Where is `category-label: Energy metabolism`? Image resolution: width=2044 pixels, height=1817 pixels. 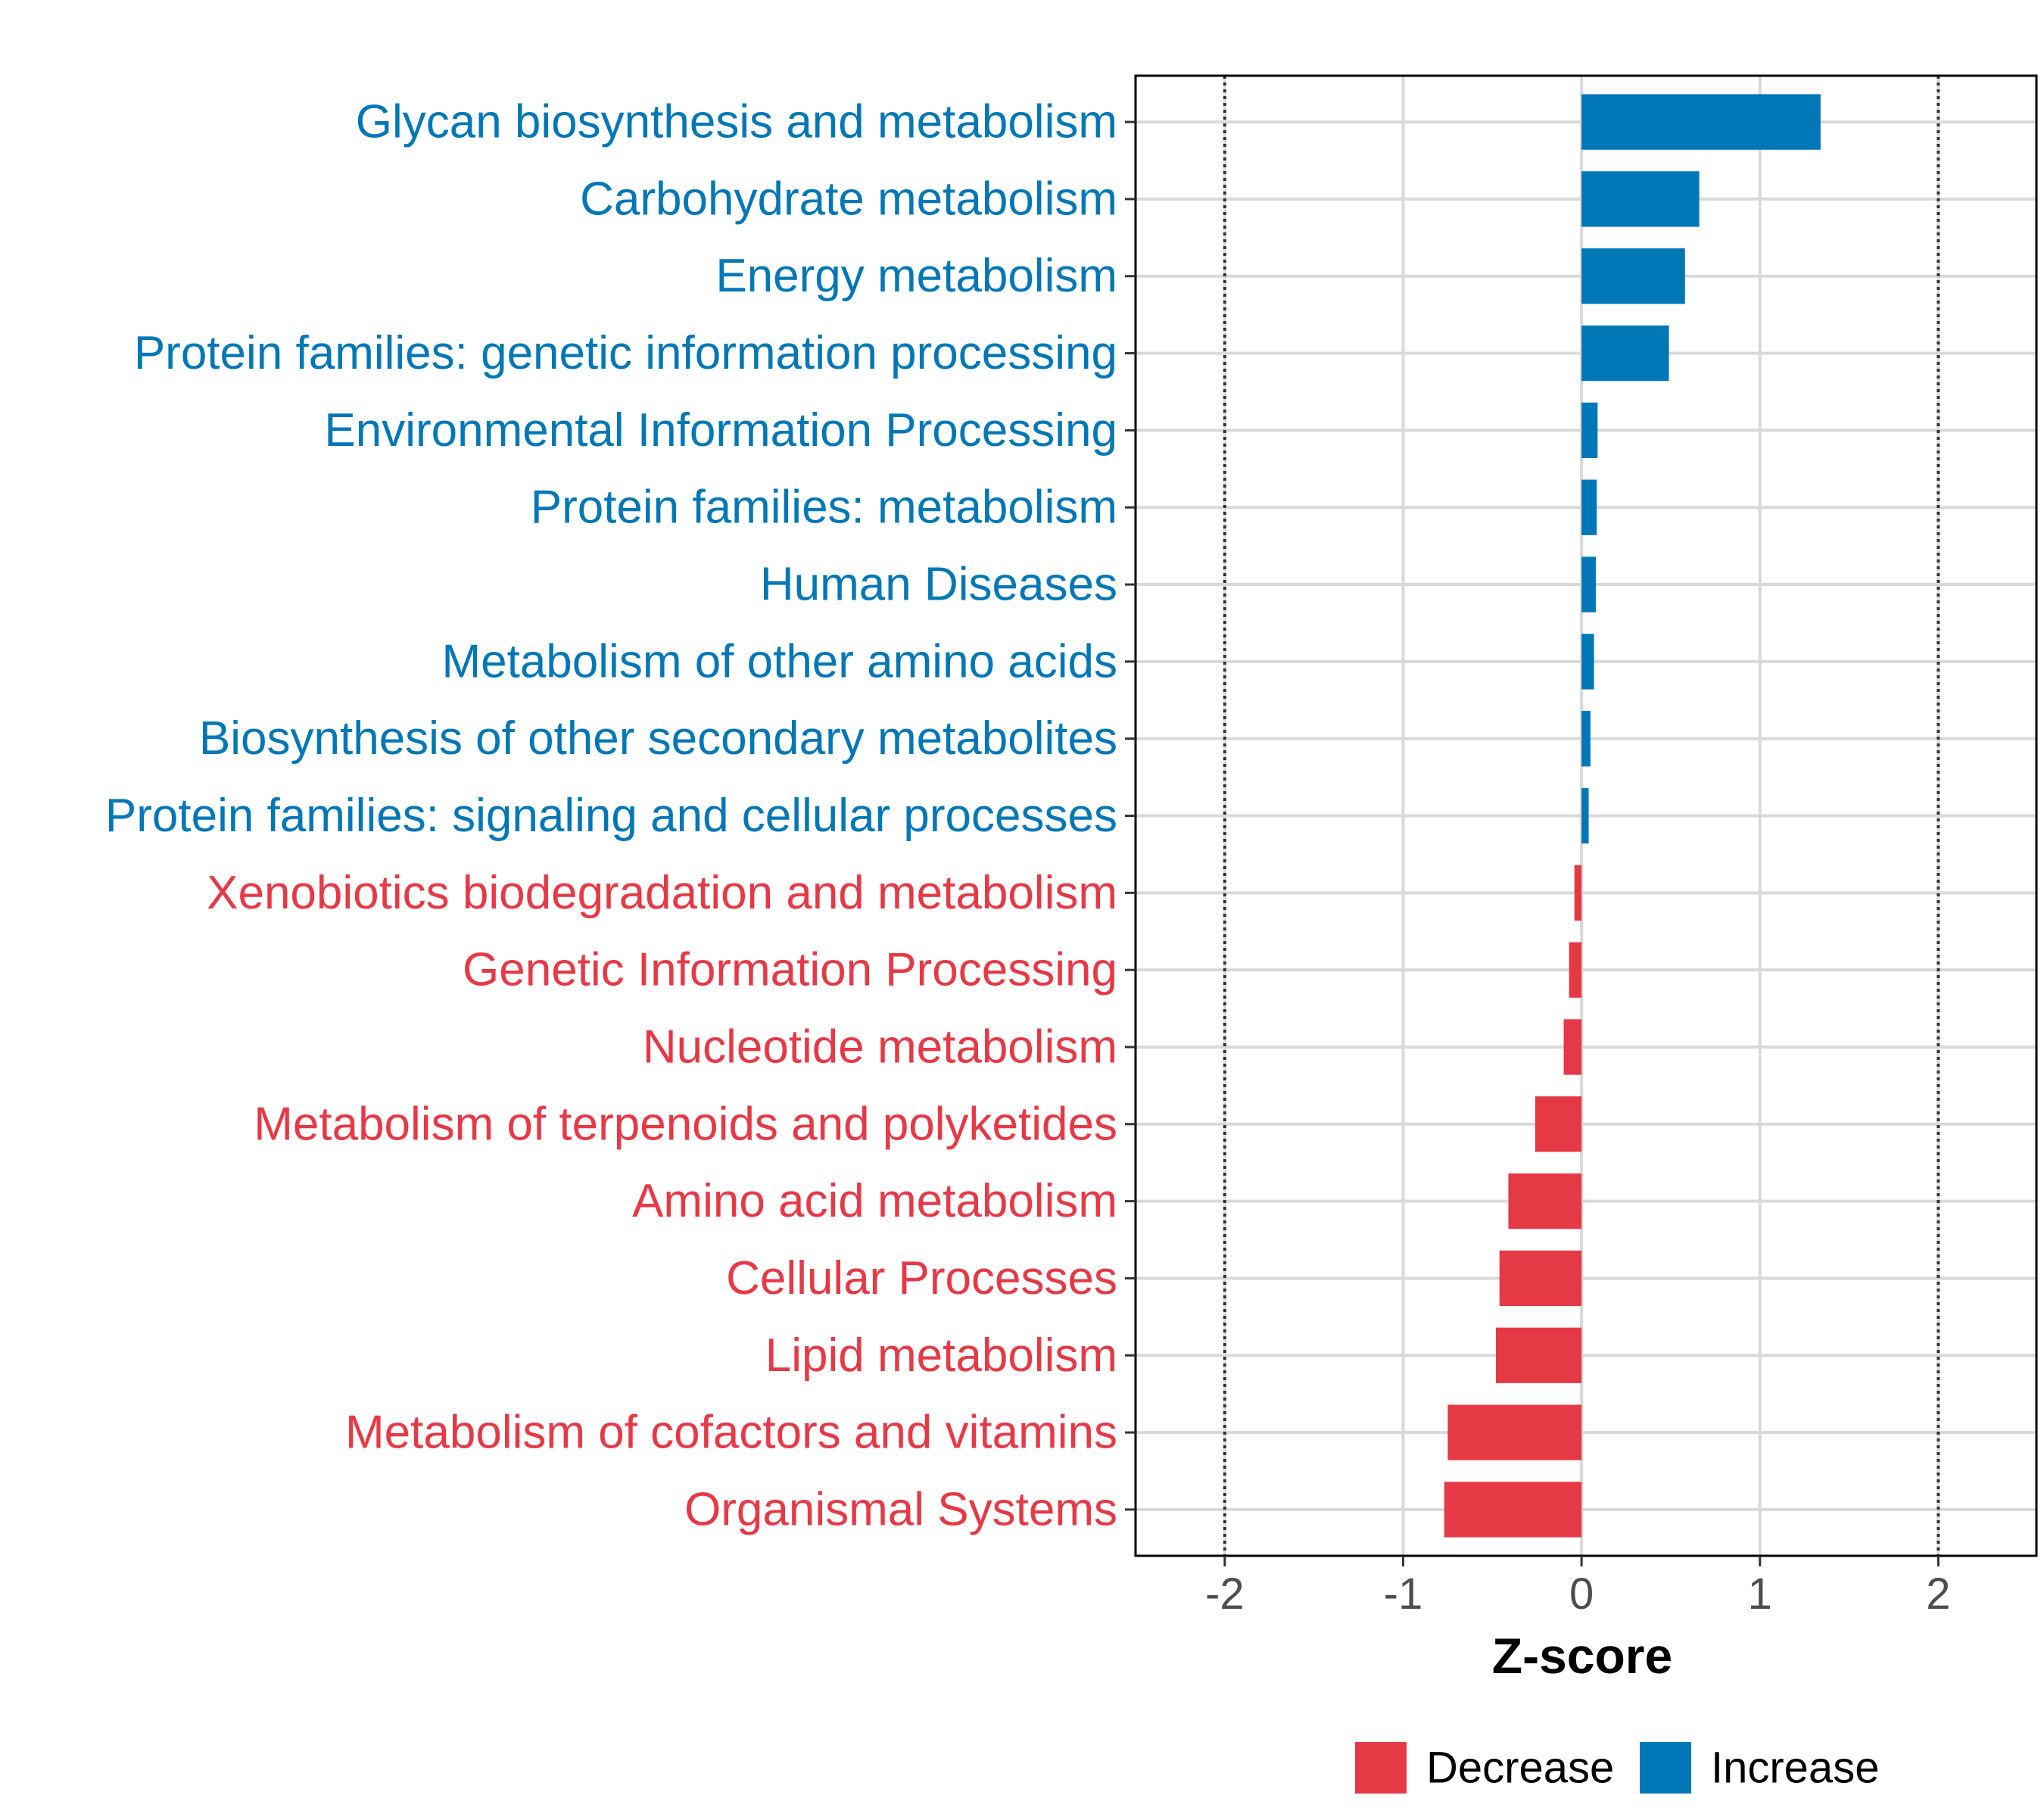 category-label: Energy metabolism is located at coordinates (916, 276).